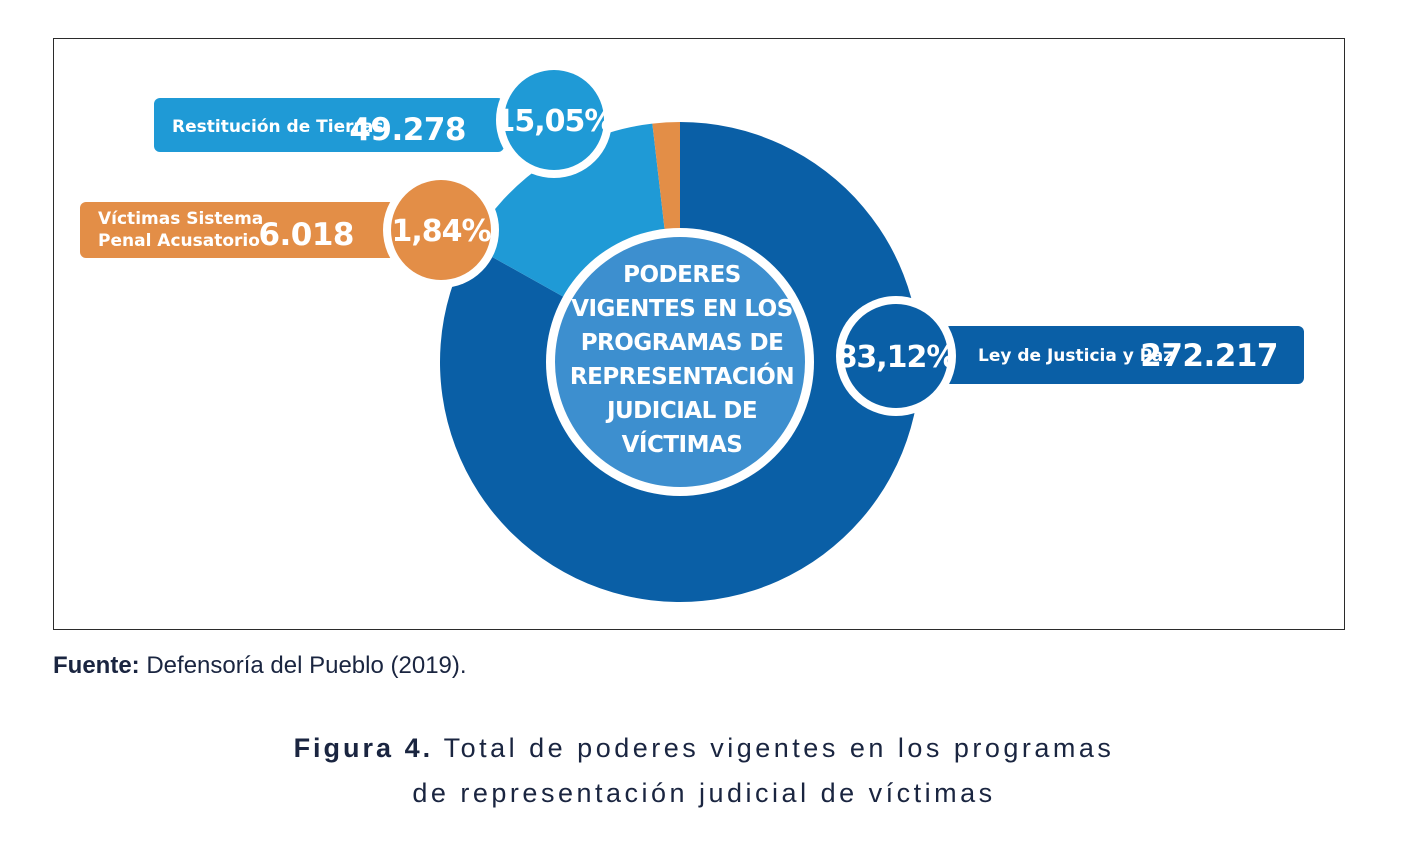 This screenshot has height=842, width=1408. What do you see at coordinates (704, 793) in the screenshot?
I see `caption-line-2: de representación judicial de víctimas` at bounding box center [704, 793].